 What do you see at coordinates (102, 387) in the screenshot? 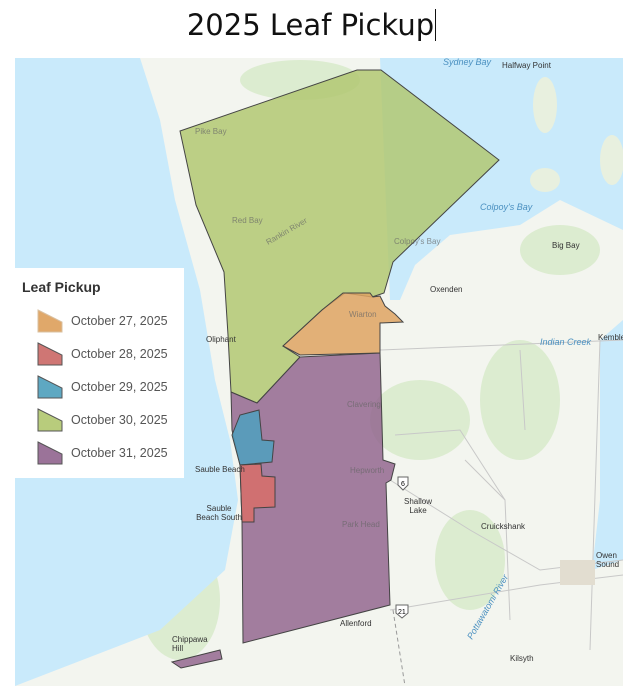
I see `legend-item-october-29: October 29, 2025` at bounding box center [102, 387].